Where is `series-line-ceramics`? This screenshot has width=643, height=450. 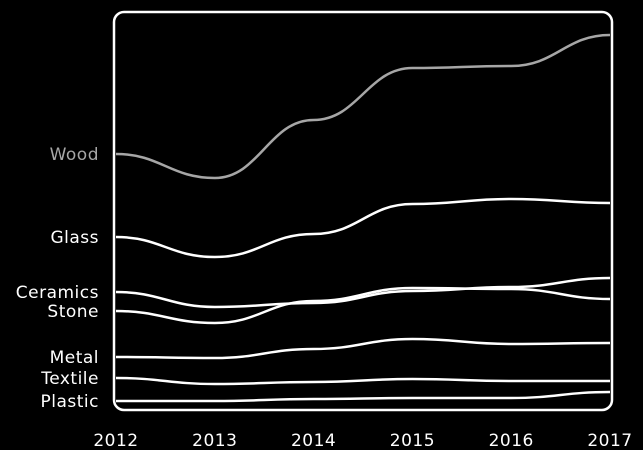
series-line-ceramics is located at coordinates (363, 292).